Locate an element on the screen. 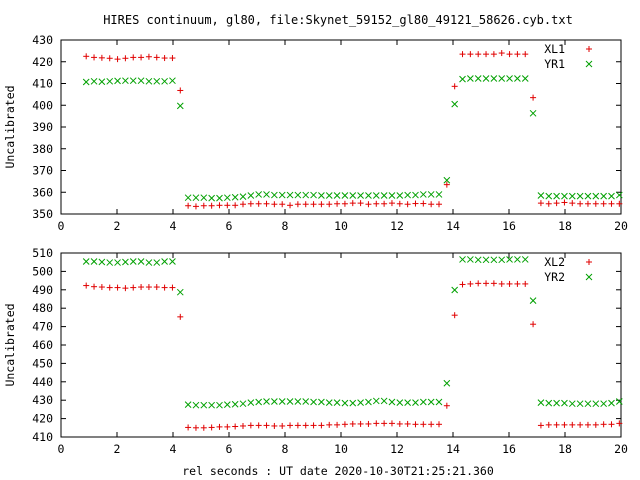  upper-x-tick-label: 16 is located at coordinates (509, 226).